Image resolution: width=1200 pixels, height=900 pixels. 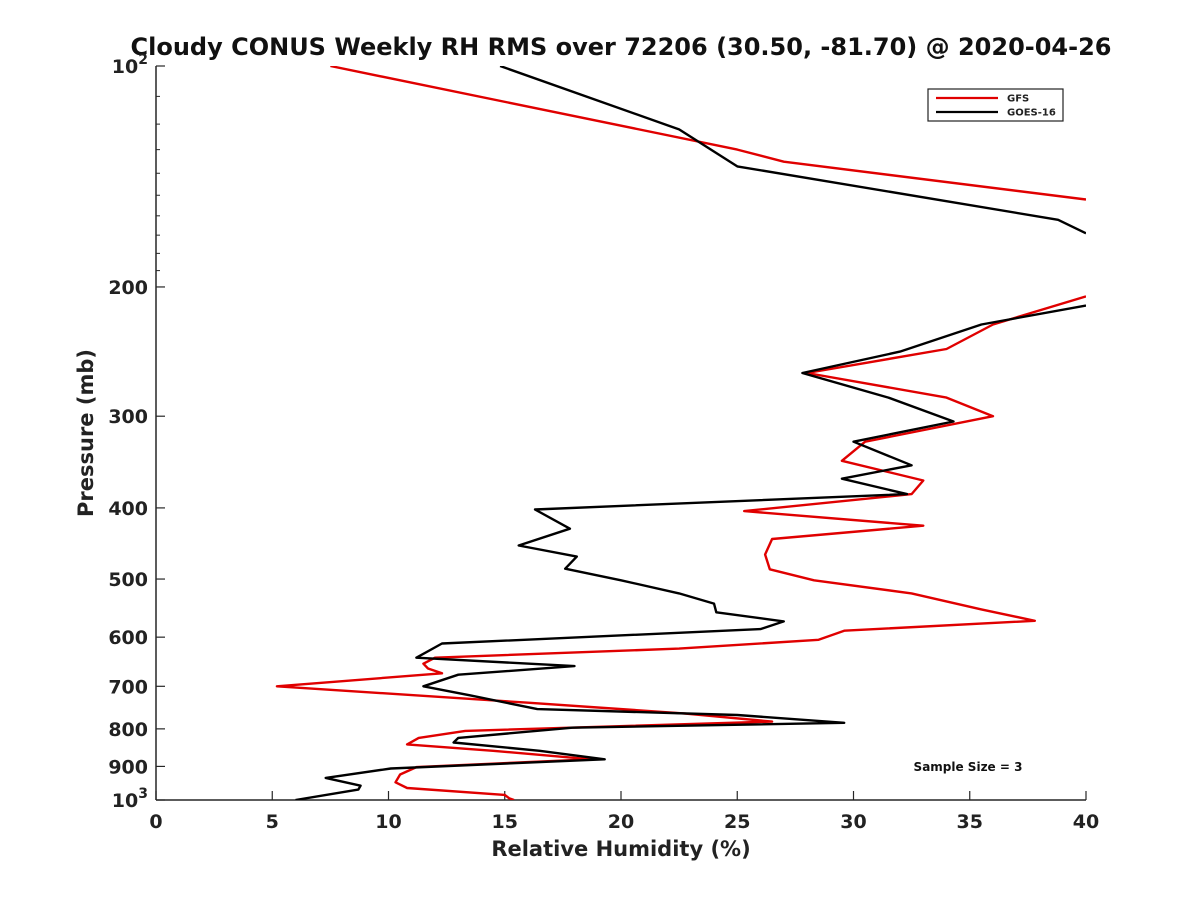 What do you see at coordinates (505, 822) in the screenshot?
I see `x-tick-label: 15` at bounding box center [505, 822].